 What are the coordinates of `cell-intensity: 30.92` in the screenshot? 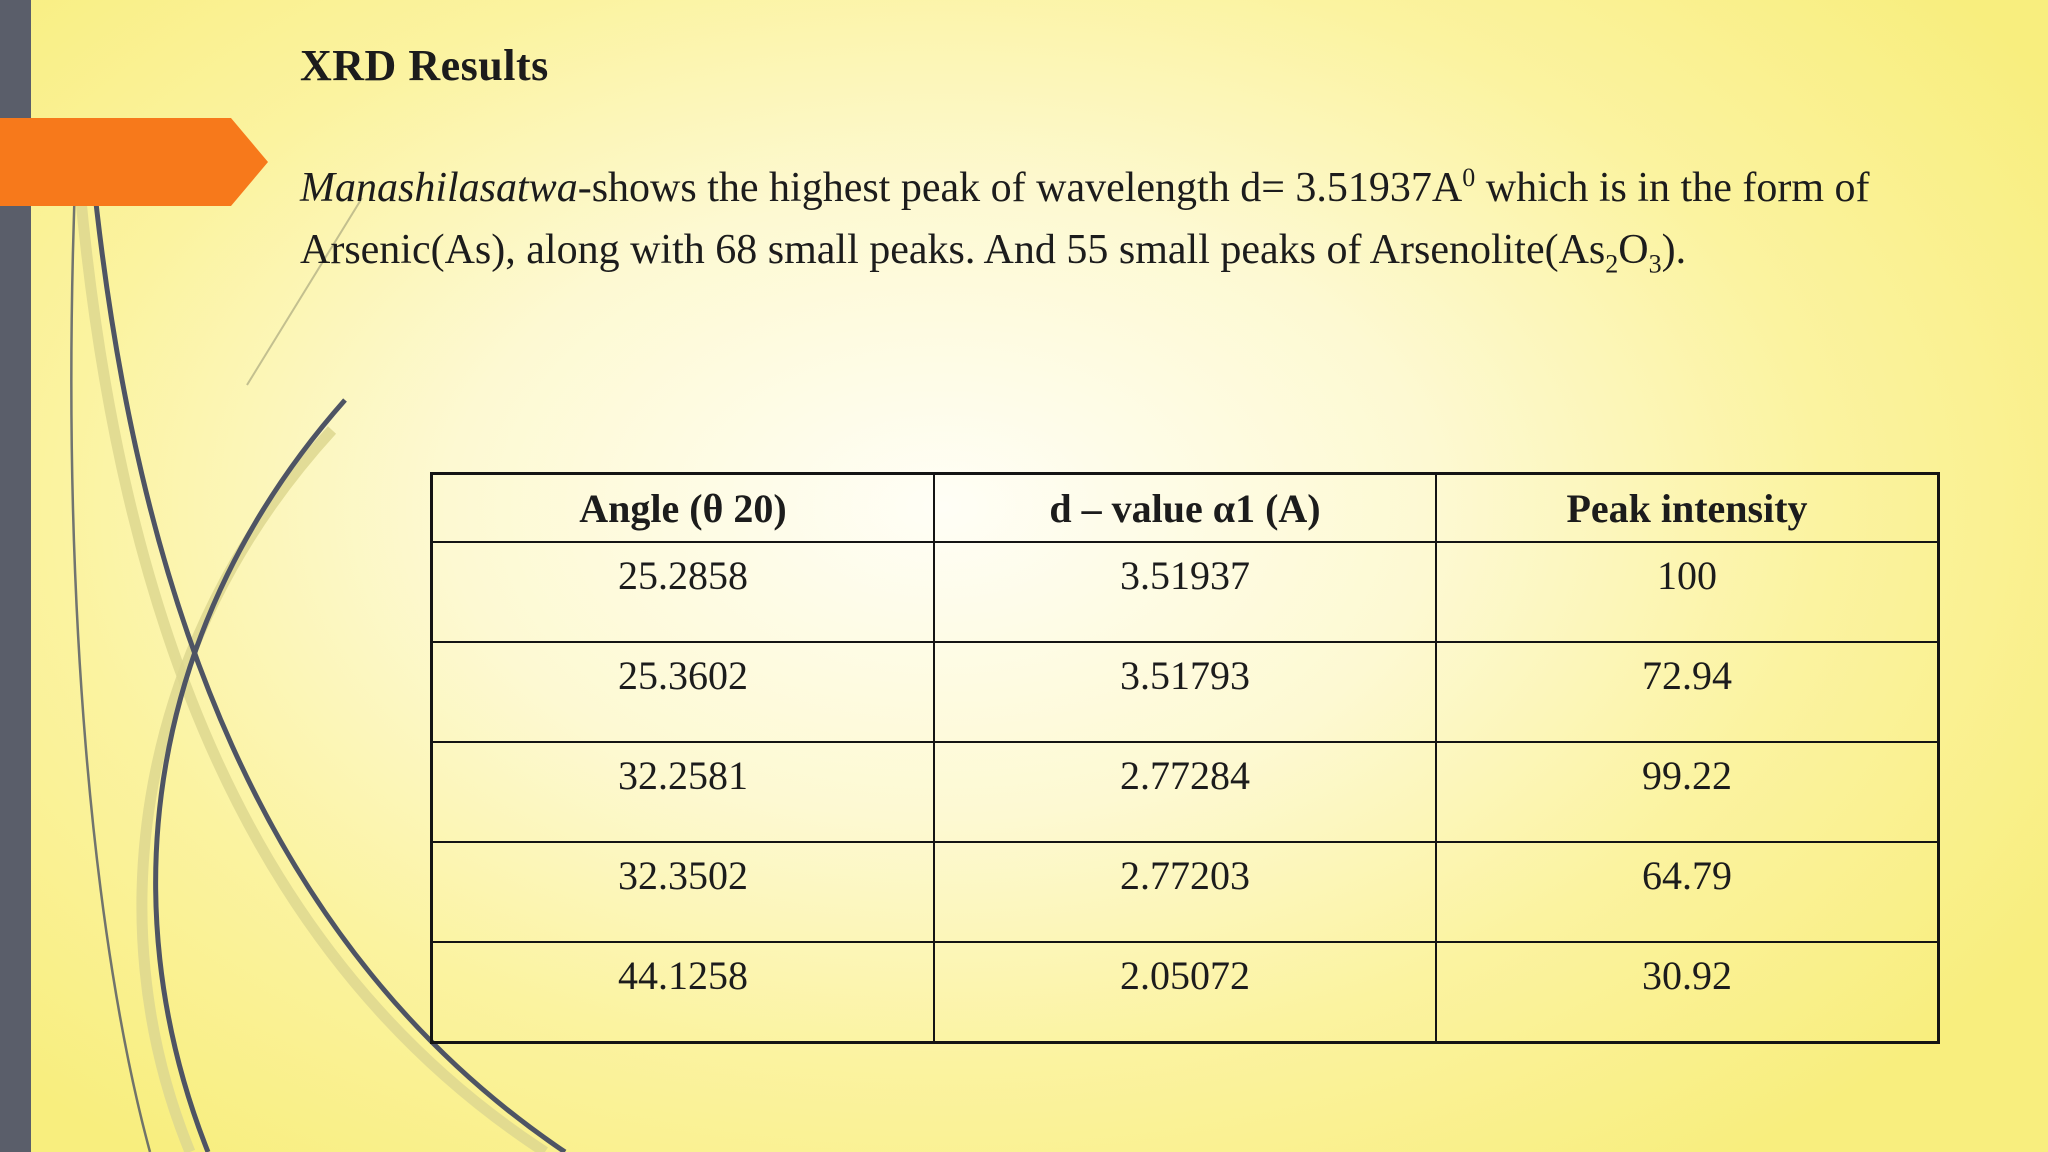 It's located at (1687, 992).